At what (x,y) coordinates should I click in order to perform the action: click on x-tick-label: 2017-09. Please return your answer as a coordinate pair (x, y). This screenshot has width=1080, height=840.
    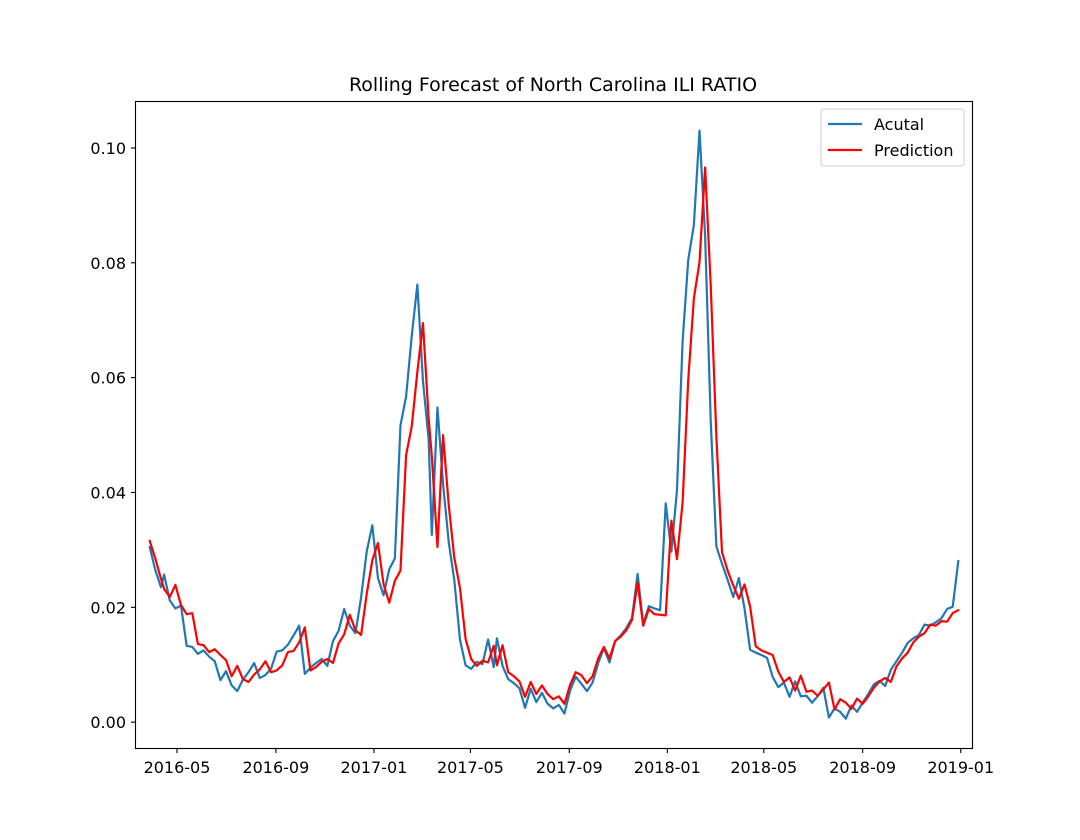
    Looking at the image, I should click on (569, 767).